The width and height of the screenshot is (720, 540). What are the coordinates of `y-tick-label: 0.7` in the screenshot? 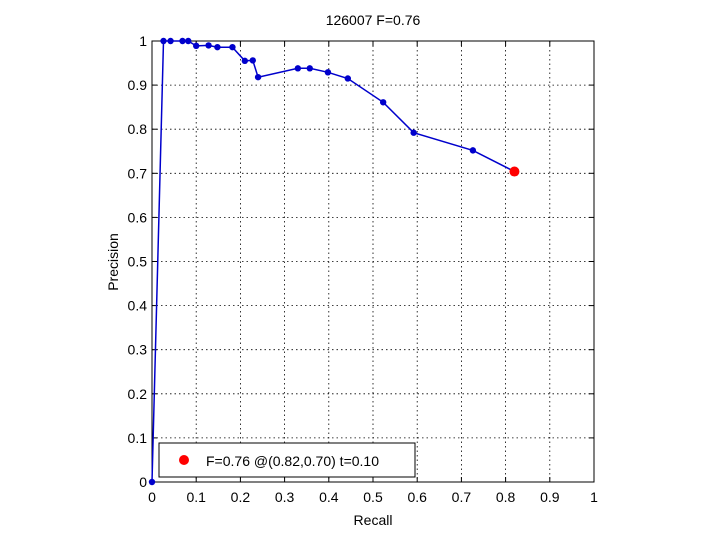 It's located at (138, 173).